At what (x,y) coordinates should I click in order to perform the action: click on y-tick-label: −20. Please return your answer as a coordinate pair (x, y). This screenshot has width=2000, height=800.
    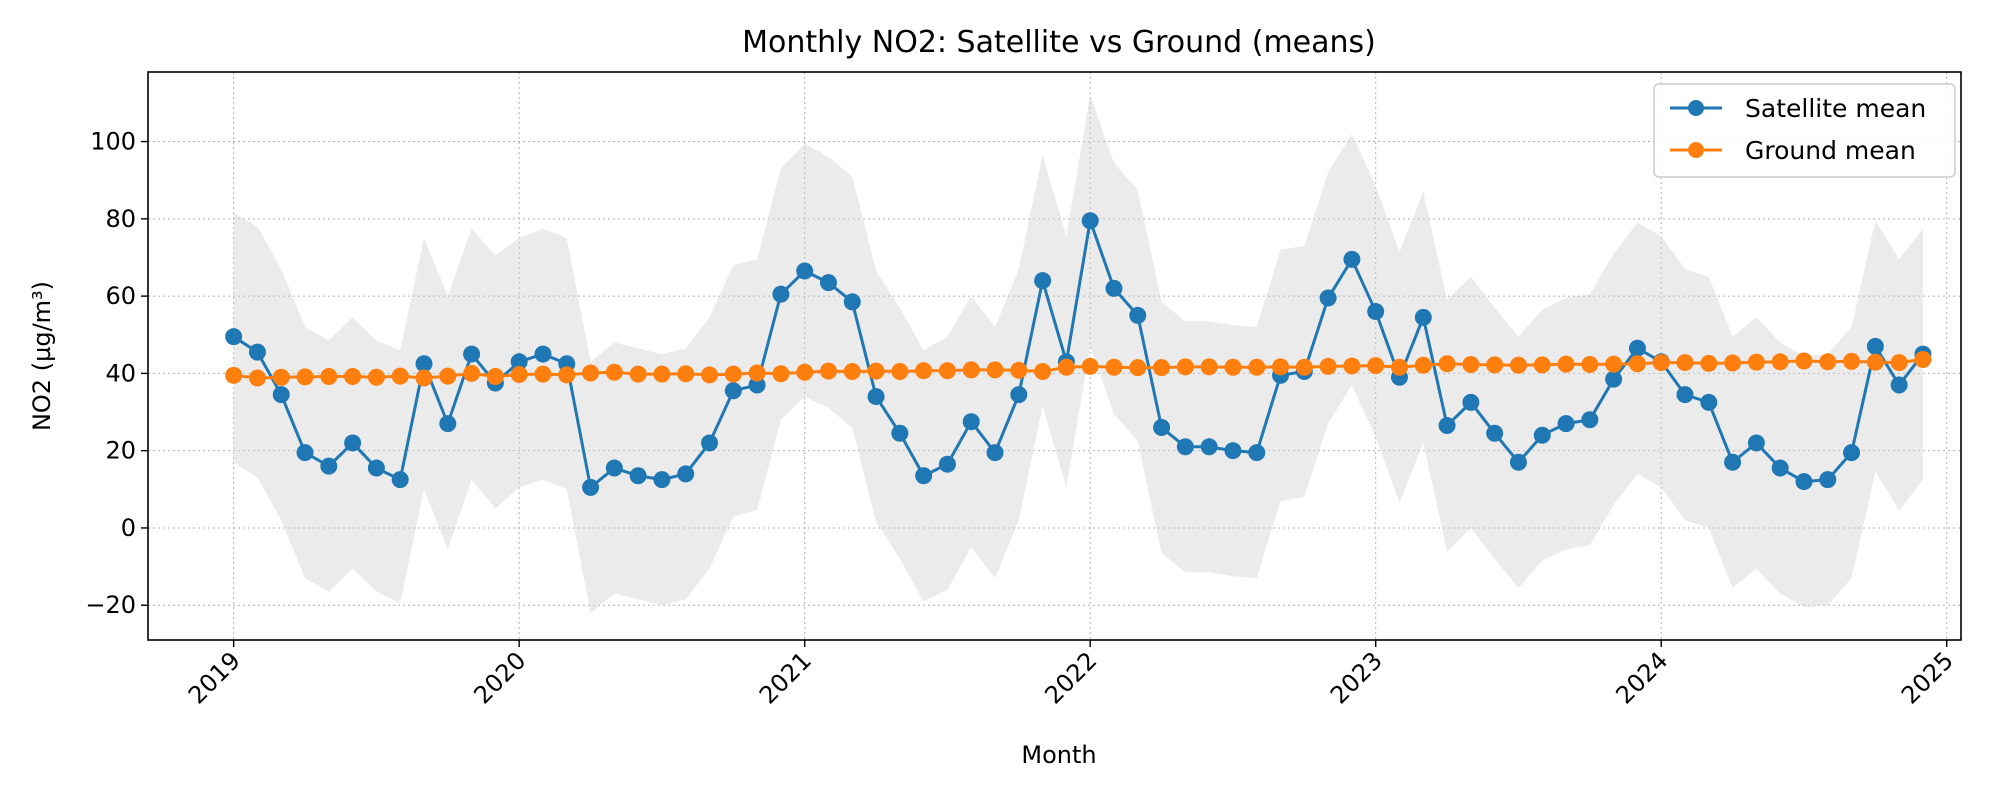
    Looking at the image, I should click on (110, 605).